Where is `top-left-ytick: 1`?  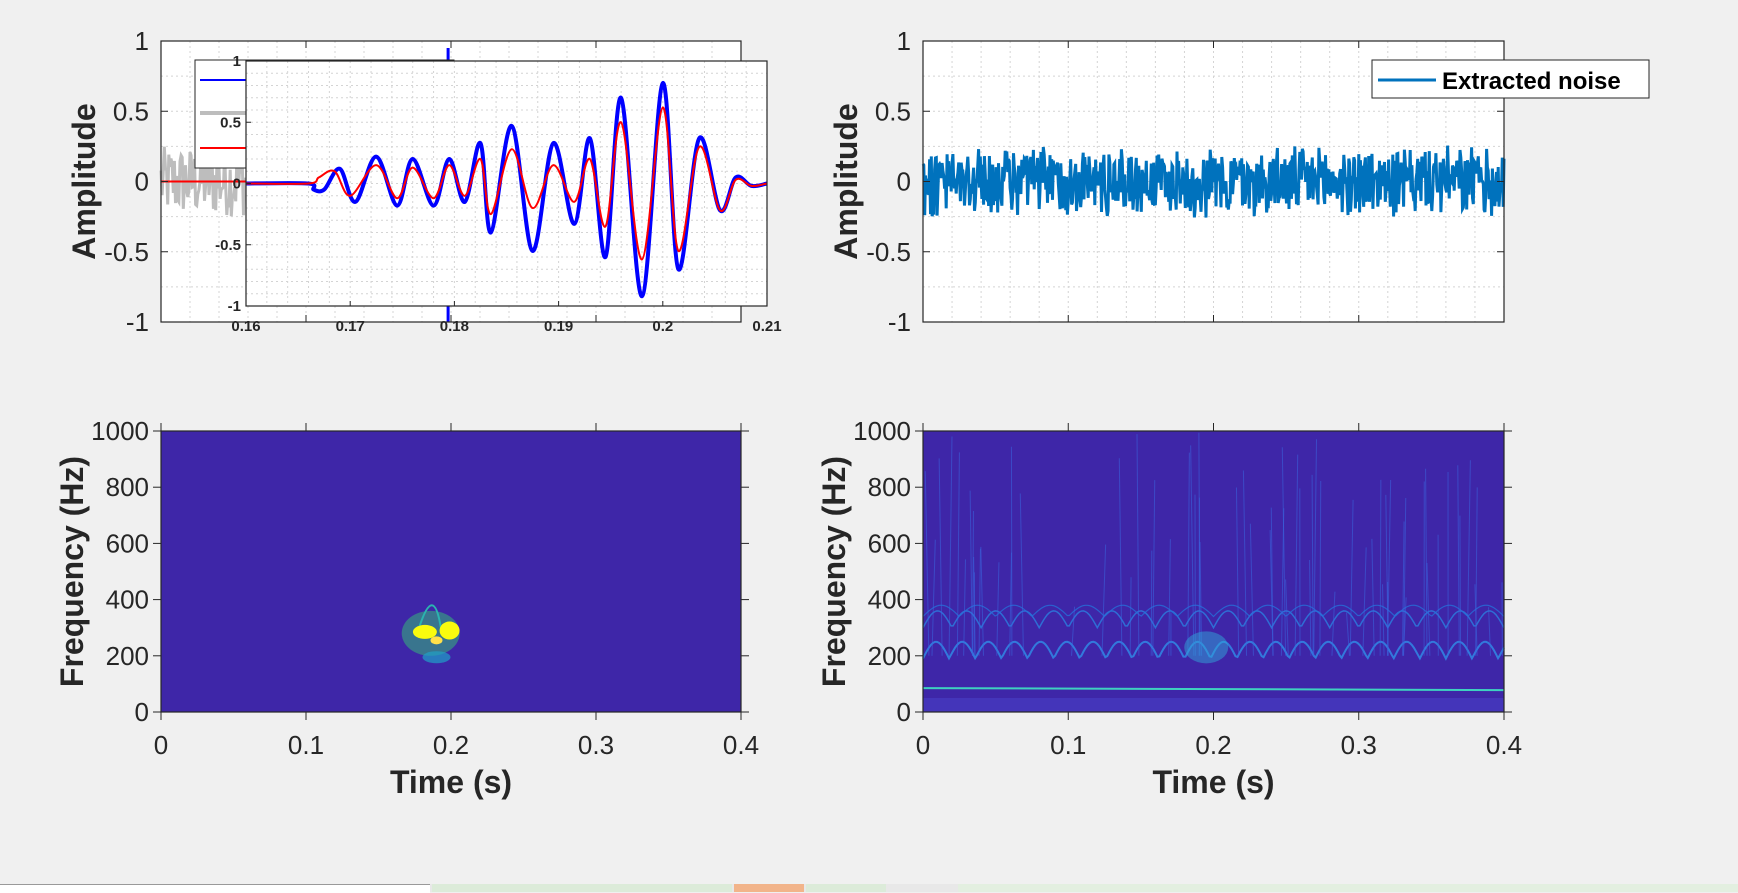 top-left-ytick: 1 is located at coordinates (142, 41).